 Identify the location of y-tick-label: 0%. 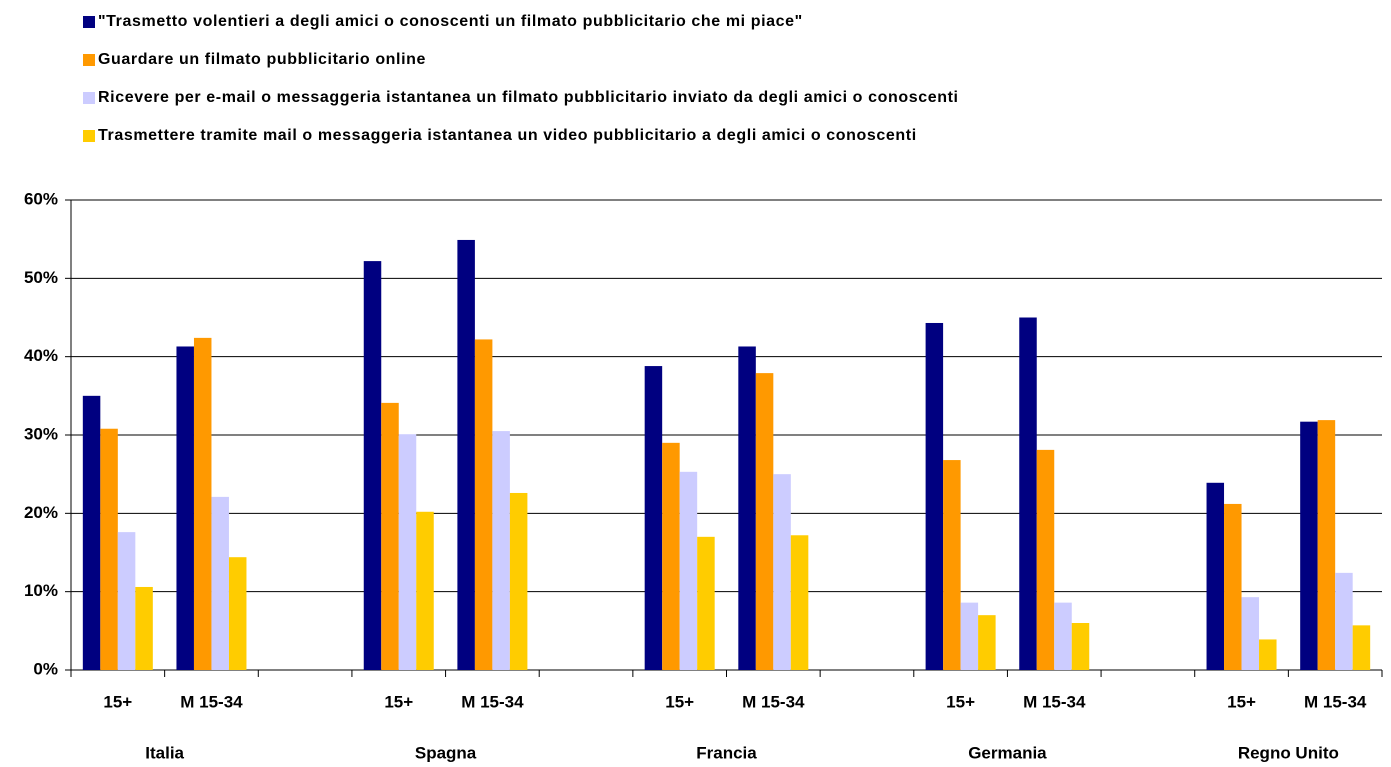
(45, 668).